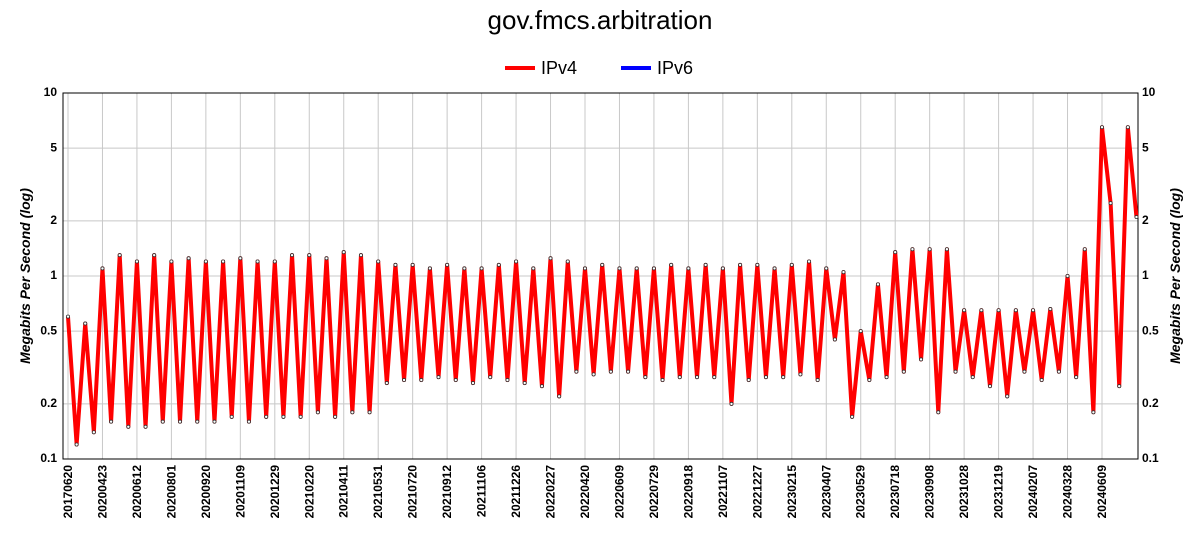 This screenshot has width=1200, height=550. What do you see at coordinates (275, 492) in the screenshot?
I see `x-tick-label: 20201229` at bounding box center [275, 492].